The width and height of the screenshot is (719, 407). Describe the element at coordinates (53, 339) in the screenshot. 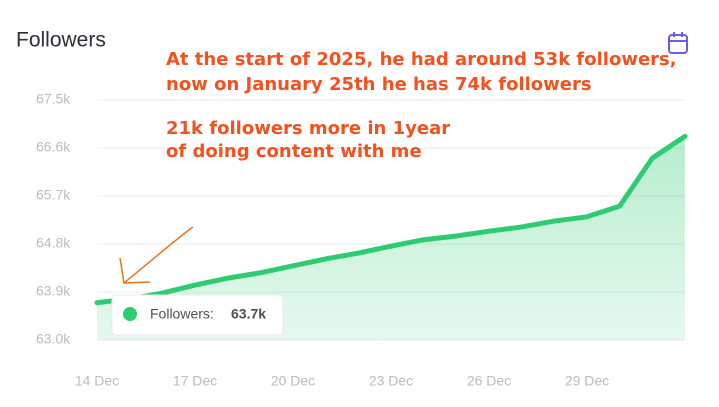

I see `y-tick-label: 63.0k` at that location.